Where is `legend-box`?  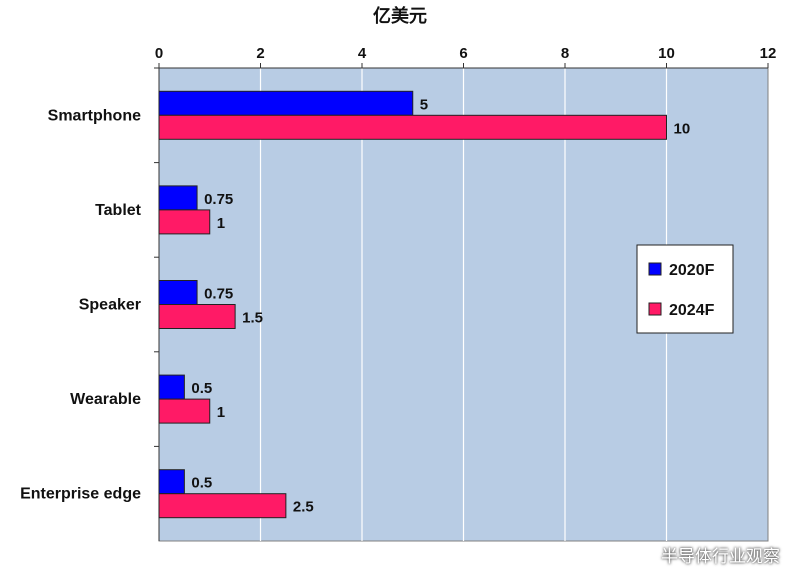 legend-box is located at coordinates (685, 289).